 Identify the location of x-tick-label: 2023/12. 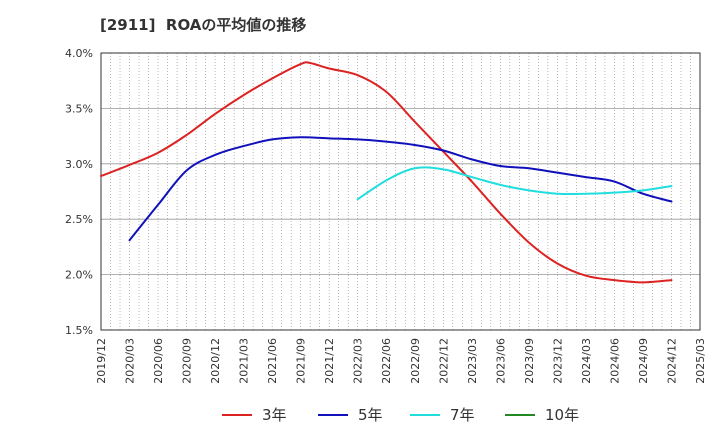
(557, 361).